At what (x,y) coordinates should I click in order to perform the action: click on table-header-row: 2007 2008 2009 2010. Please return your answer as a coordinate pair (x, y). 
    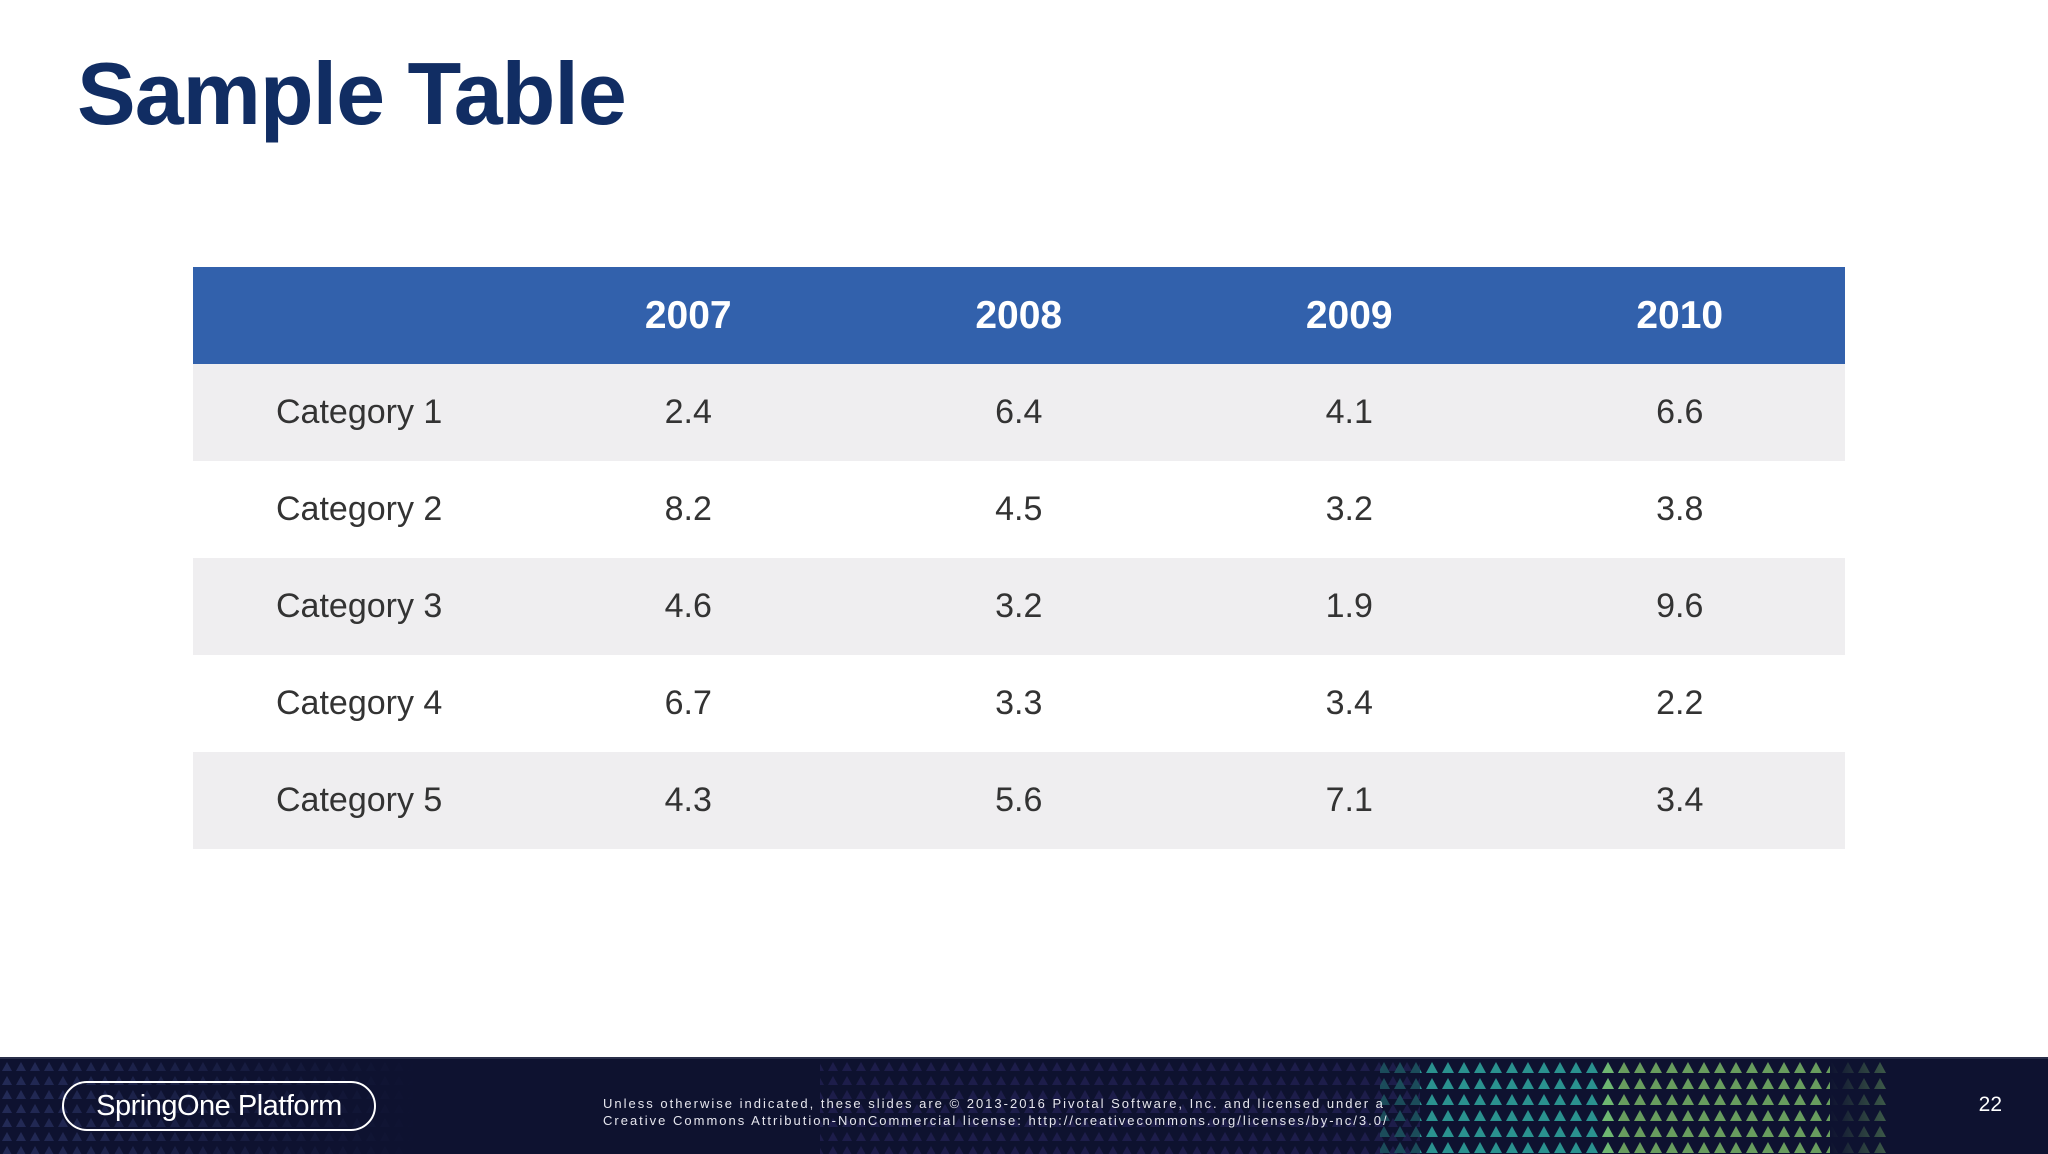
    Looking at the image, I should click on (1019, 315).